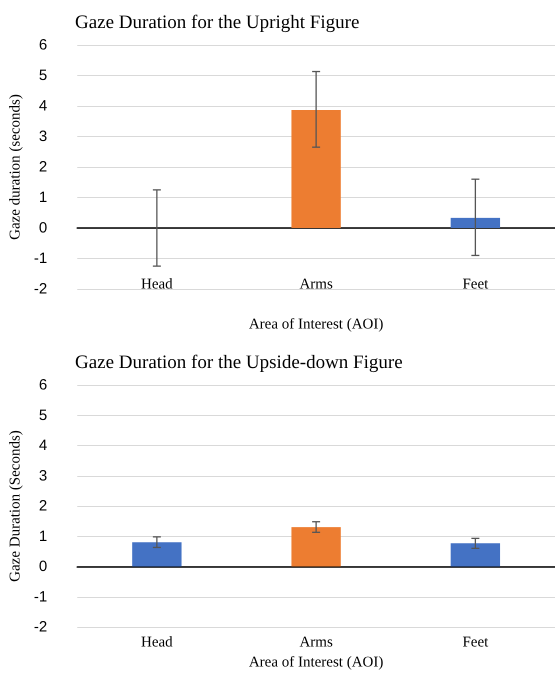 This screenshot has height=675, width=555. Describe the element at coordinates (217, 22) in the screenshot. I see `chart-title: Gaze Duration for the Upright Figure` at that location.